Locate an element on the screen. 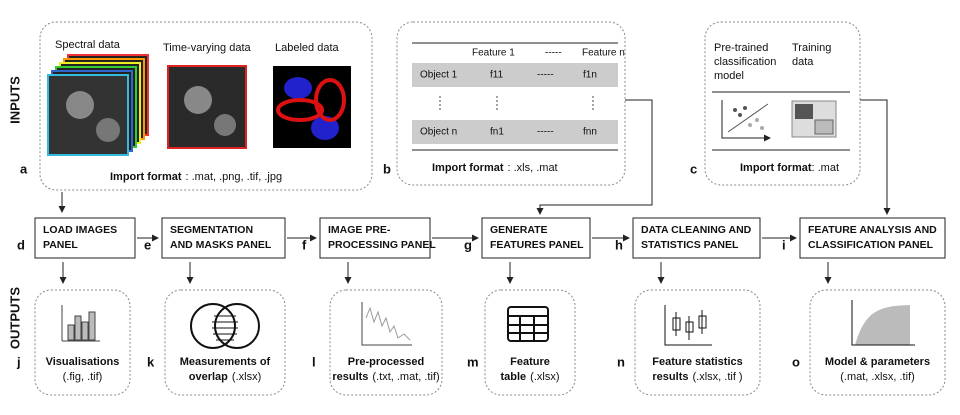  output-text: (.txt, .mat, .tif) is located at coordinates (405, 377).